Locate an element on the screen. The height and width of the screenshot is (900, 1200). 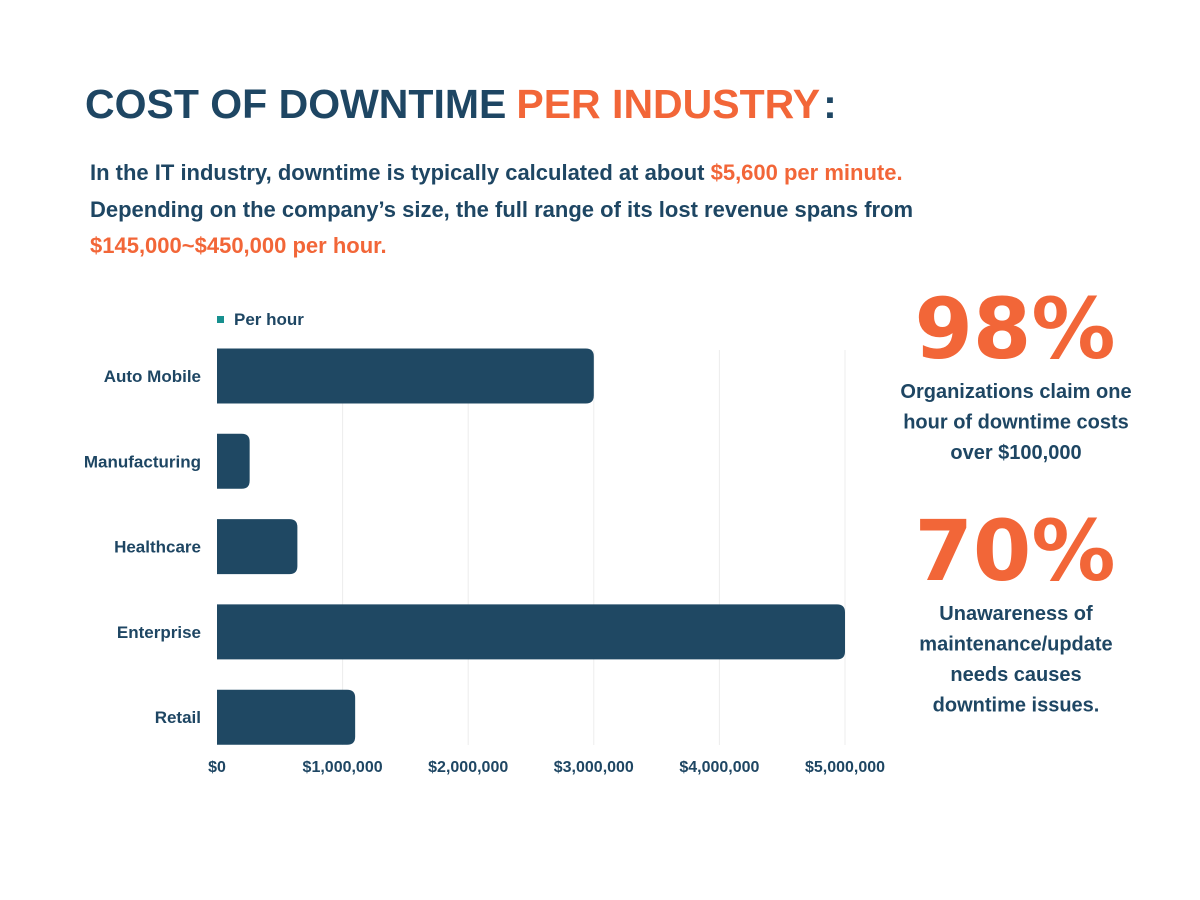
legend-swatch is located at coordinates (220, 319).